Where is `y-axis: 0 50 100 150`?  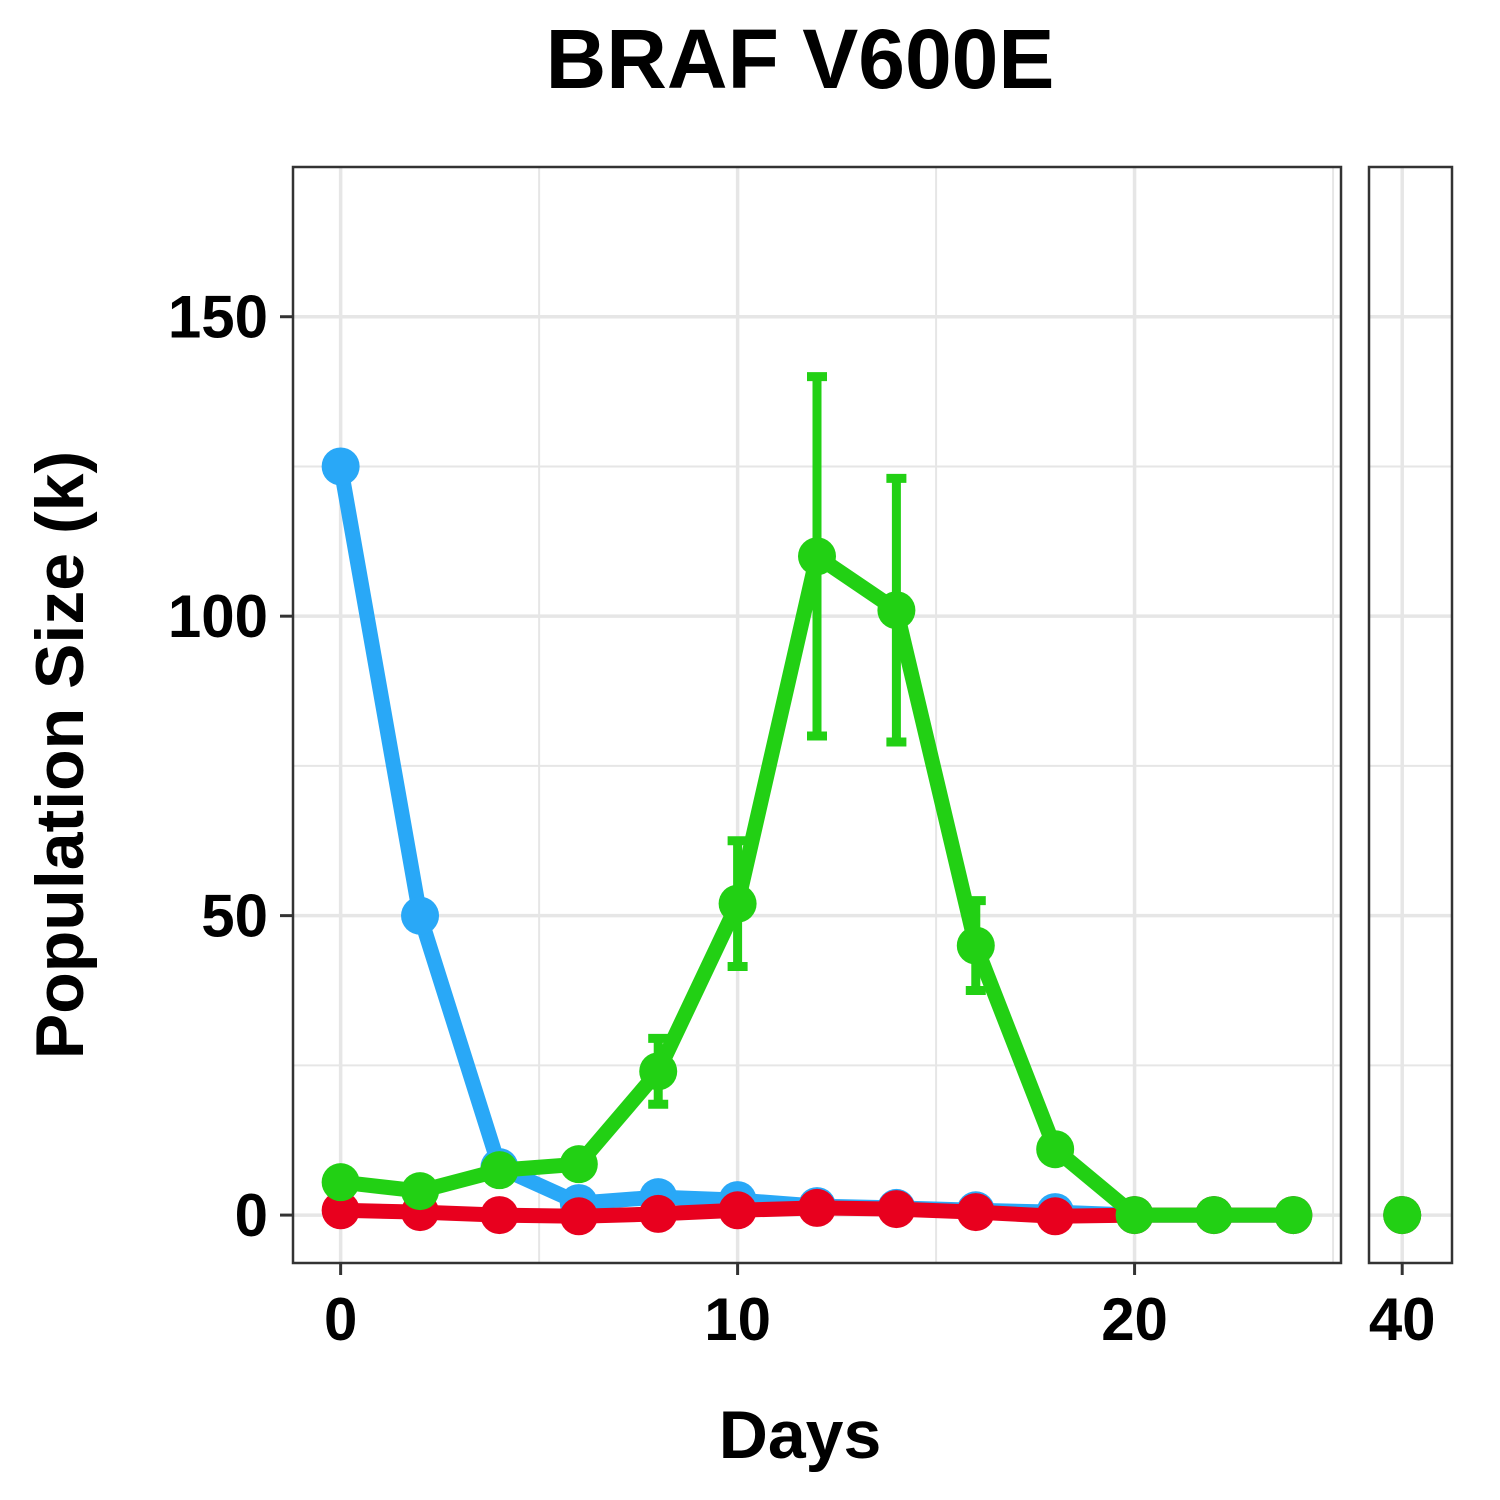 y-axis: 0 50 100 150 is located at coordinates (230, 766).